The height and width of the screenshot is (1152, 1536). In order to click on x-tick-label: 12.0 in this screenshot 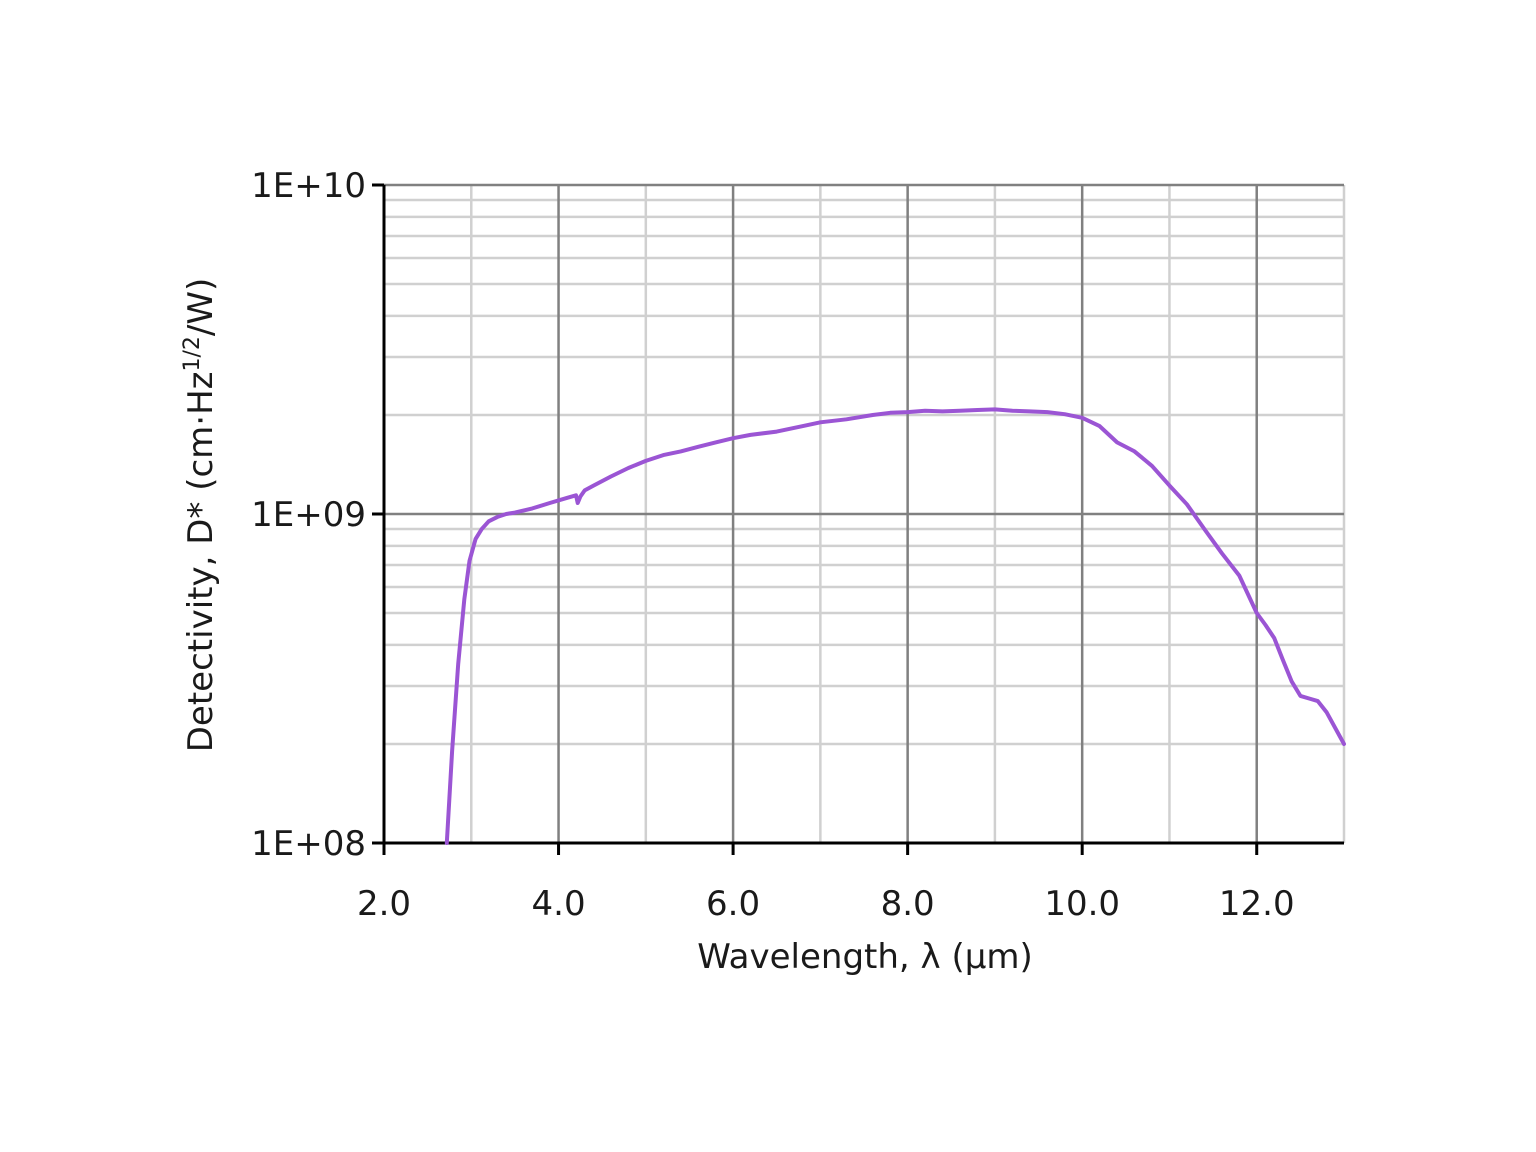, I will do `click(1257, 904)`.